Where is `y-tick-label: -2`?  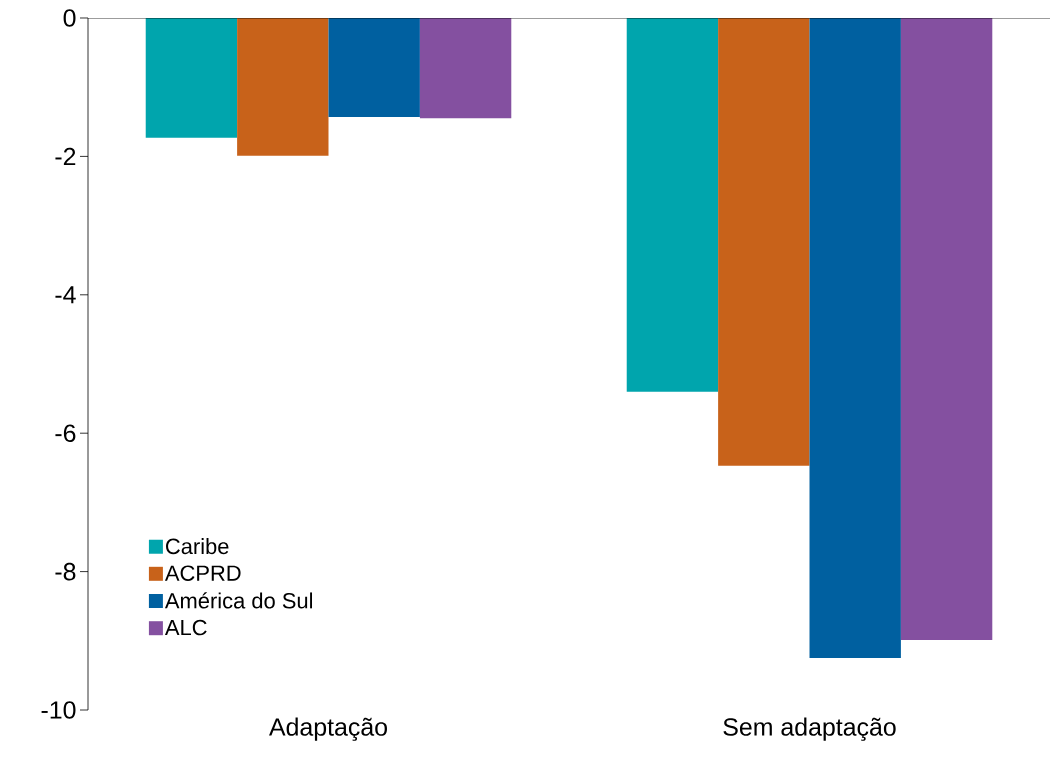
y-tick-label: -2 is located at coordinates (65, 156).